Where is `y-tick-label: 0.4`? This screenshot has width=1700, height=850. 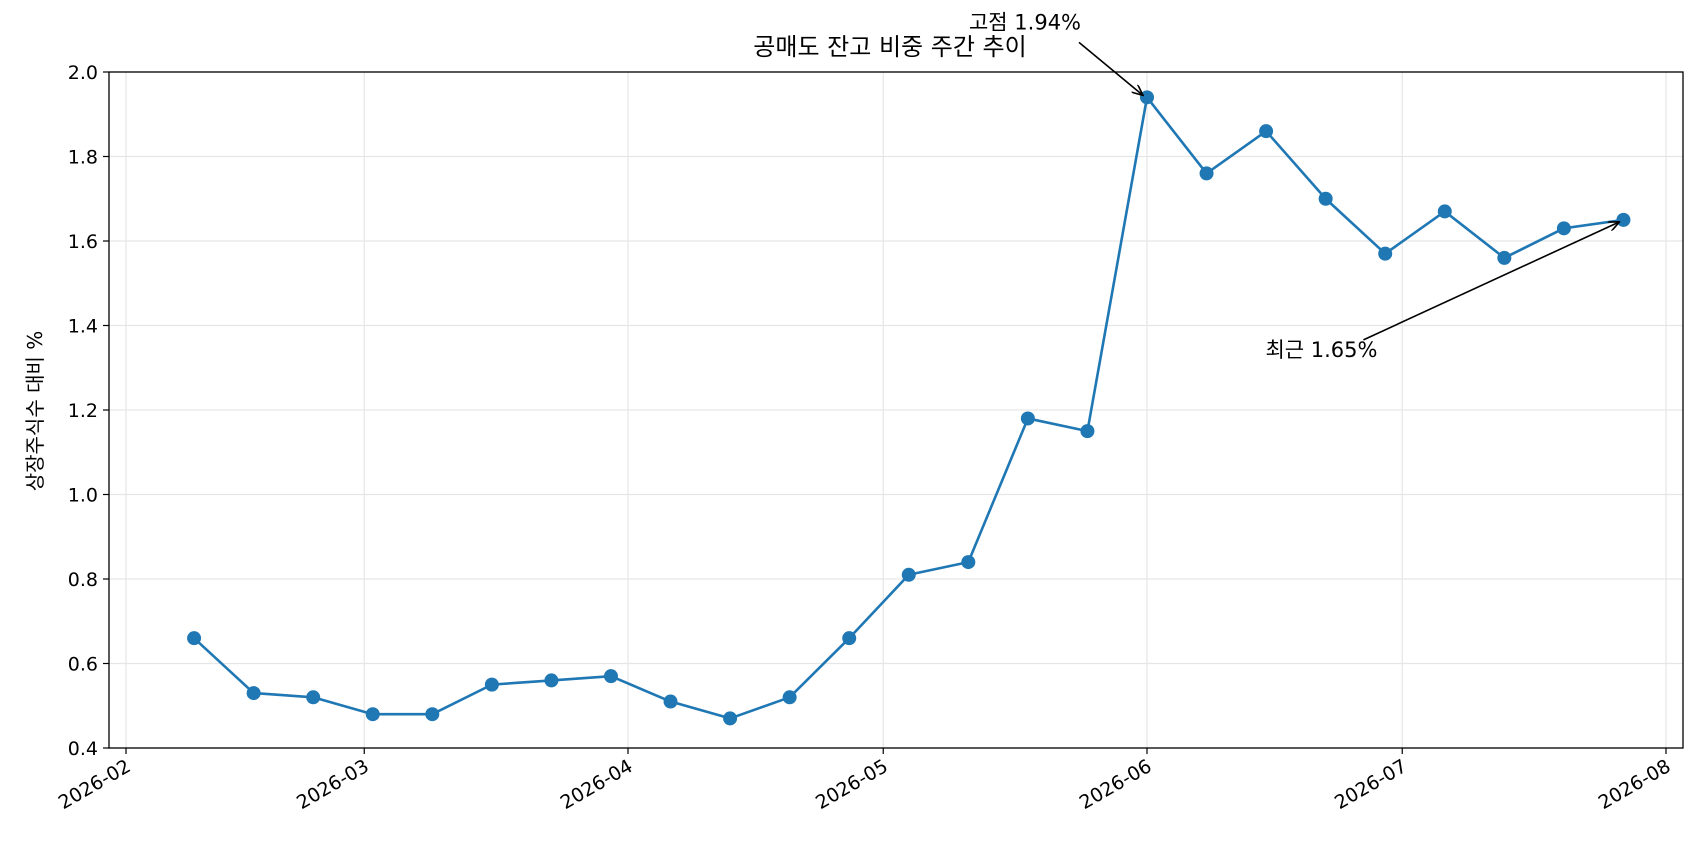 y-tick-label: 0.4 is located at coordinates (83, 749).